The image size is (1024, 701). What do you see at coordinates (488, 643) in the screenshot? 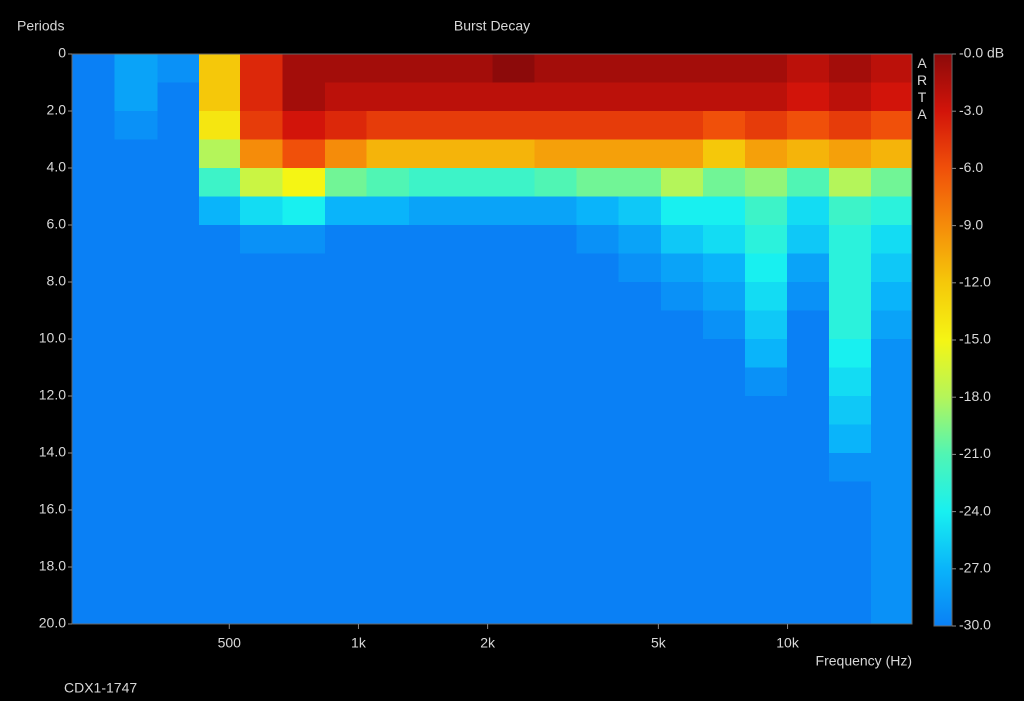
I see `x-tick-label: 2k` at bounding box center [488, 643].